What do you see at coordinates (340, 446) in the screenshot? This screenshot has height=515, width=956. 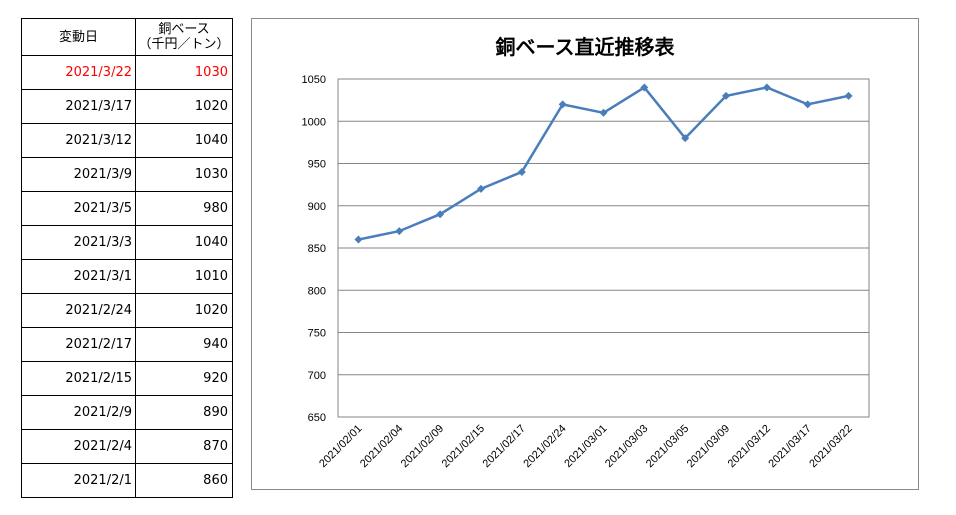 I see `x-tick-label: 2021/02/01` at bounding box center [340, 446].